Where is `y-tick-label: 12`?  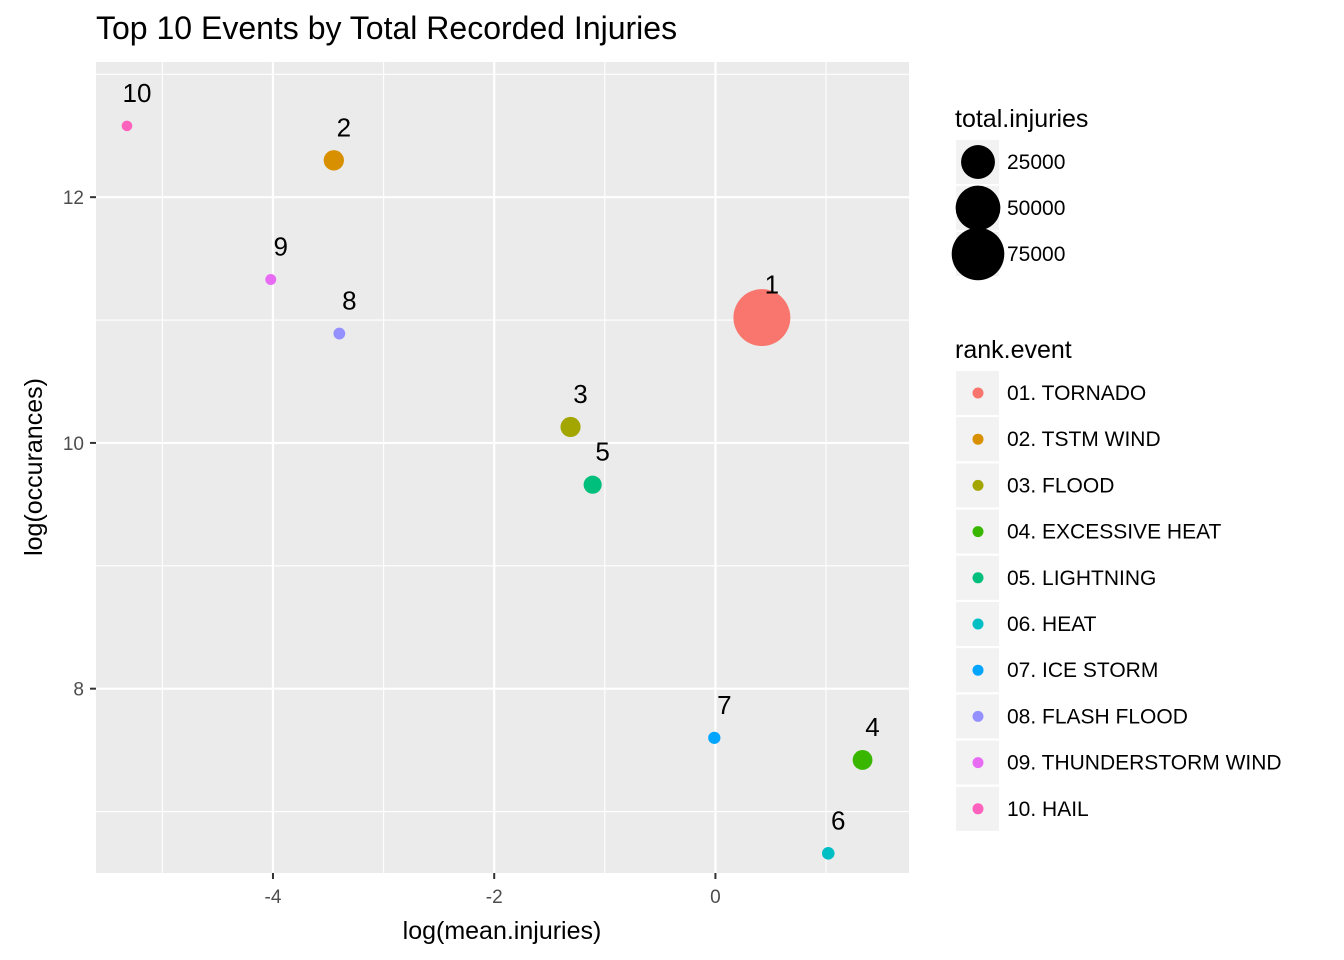 y-tick-label: 12 is located at coordinates (73, 198).